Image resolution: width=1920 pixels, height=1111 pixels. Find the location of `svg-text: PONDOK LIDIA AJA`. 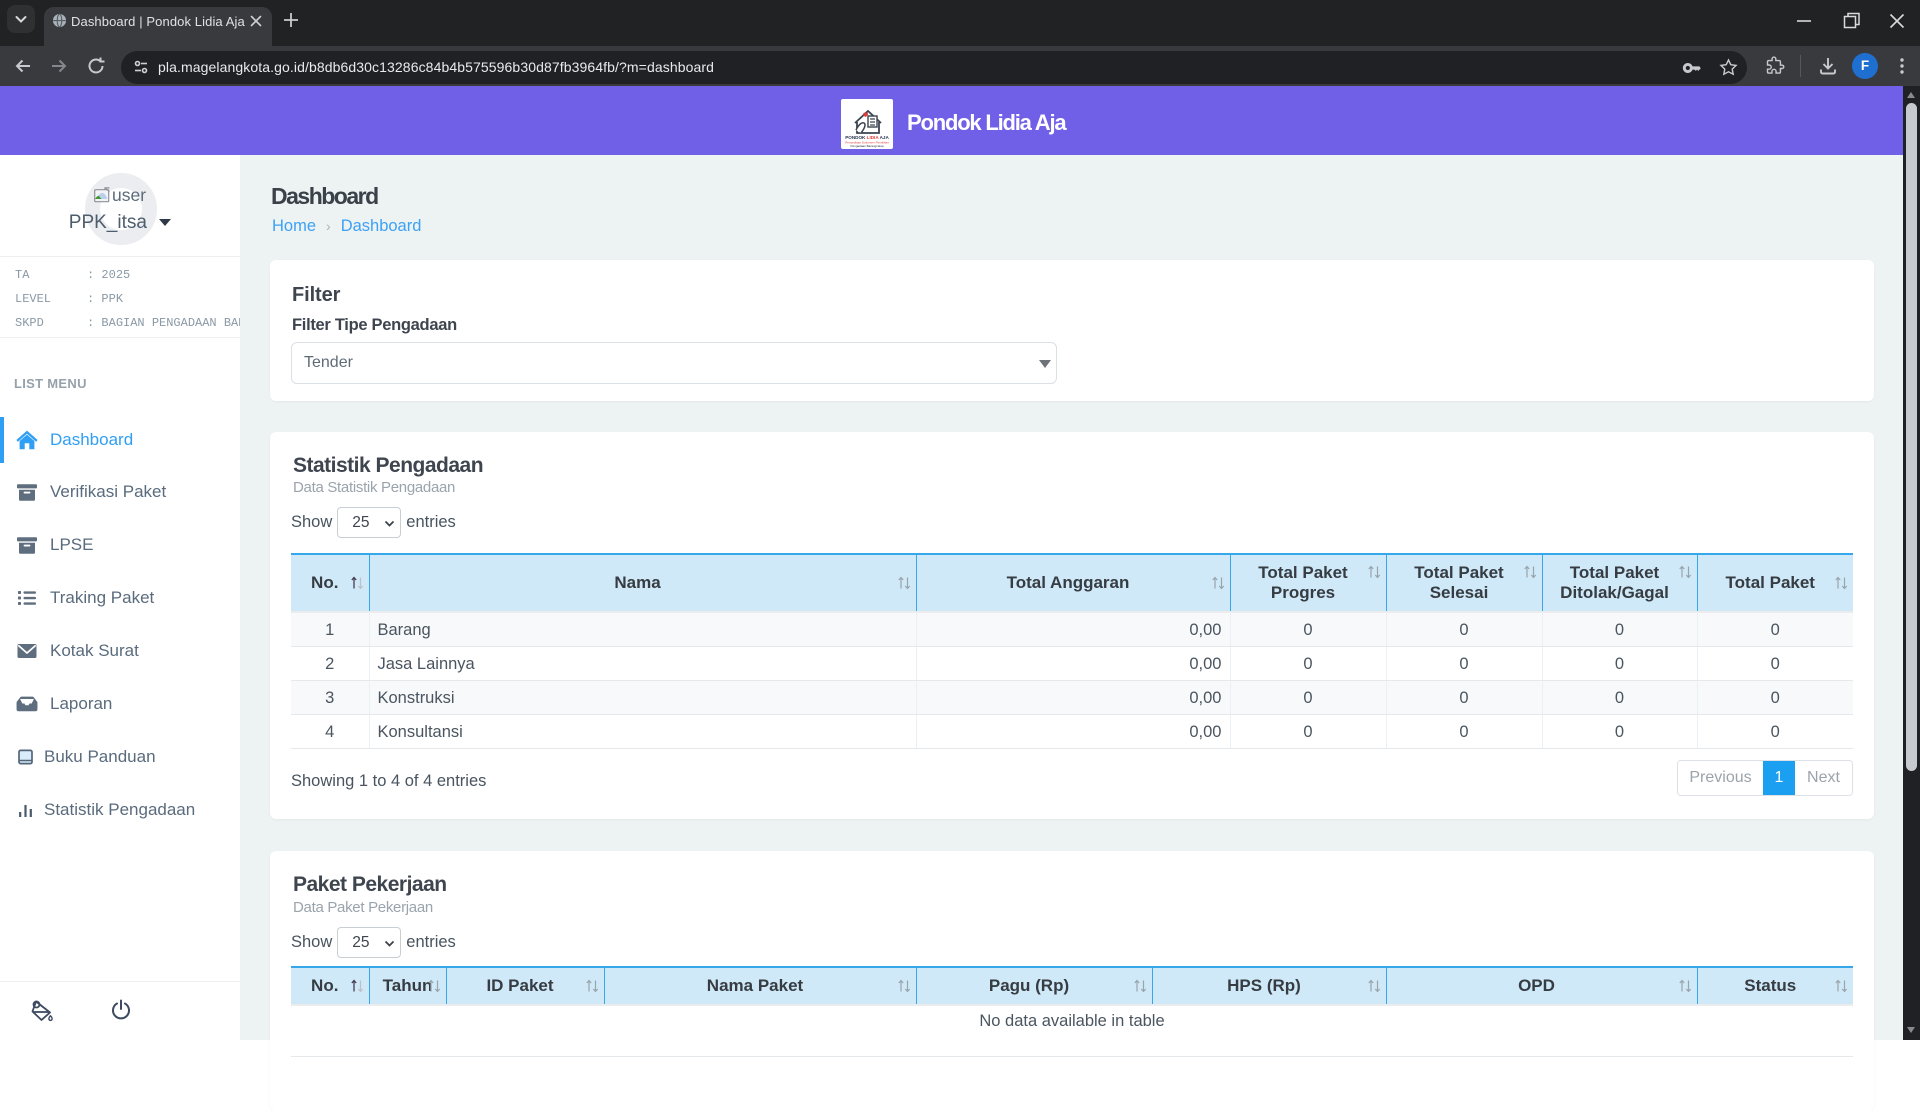

svg-text: PONDOK LIDIA AJA is located at coordinates (867, 137).